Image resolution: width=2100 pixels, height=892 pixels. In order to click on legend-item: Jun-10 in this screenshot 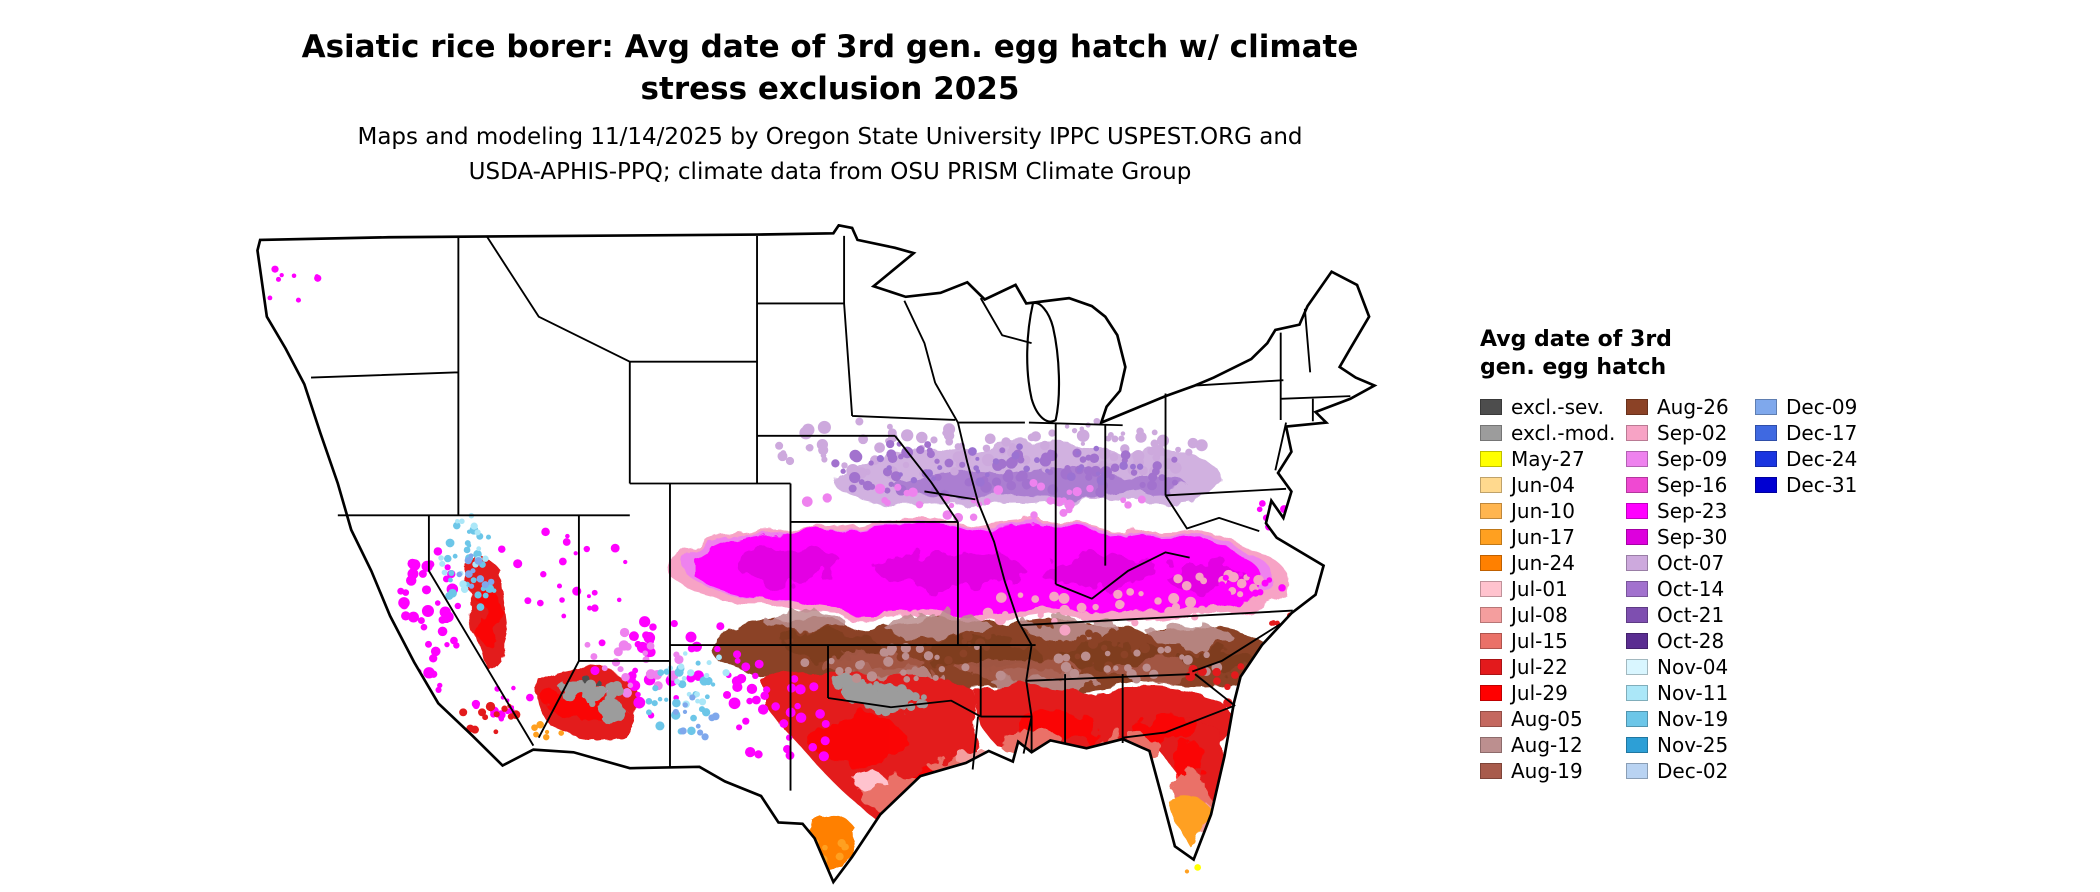, I will do `click(1553, 511)`.